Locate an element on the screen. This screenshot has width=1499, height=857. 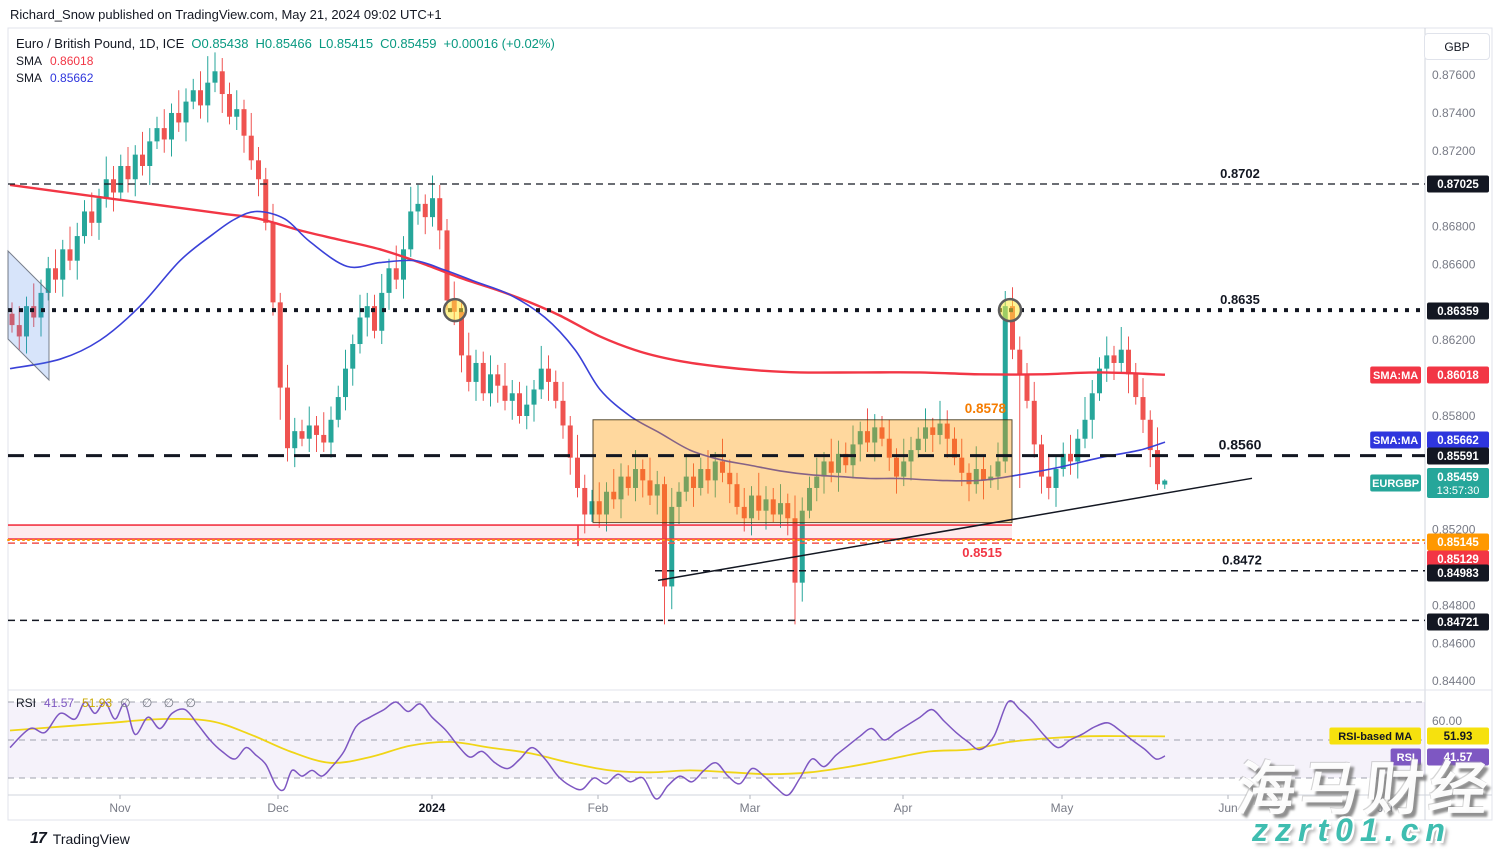
series-pill-label: SMA:MA is located at coordinates (1395, 441).